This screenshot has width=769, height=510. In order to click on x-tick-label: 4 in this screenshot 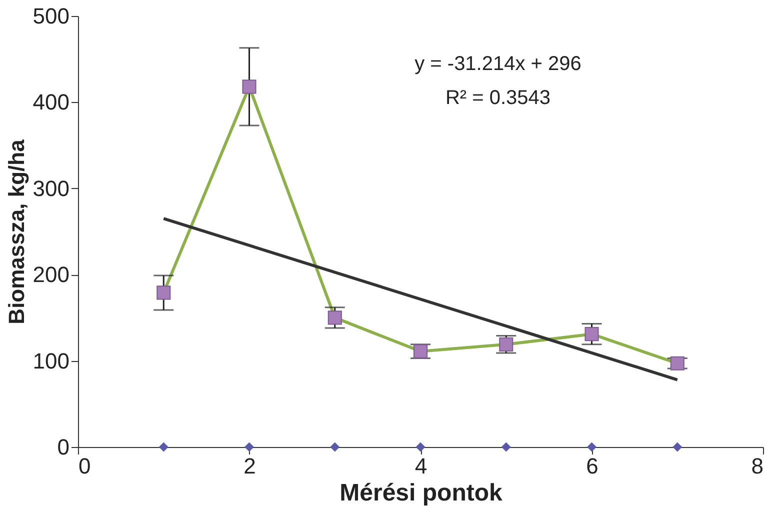, I will do `click(421, 466)`.